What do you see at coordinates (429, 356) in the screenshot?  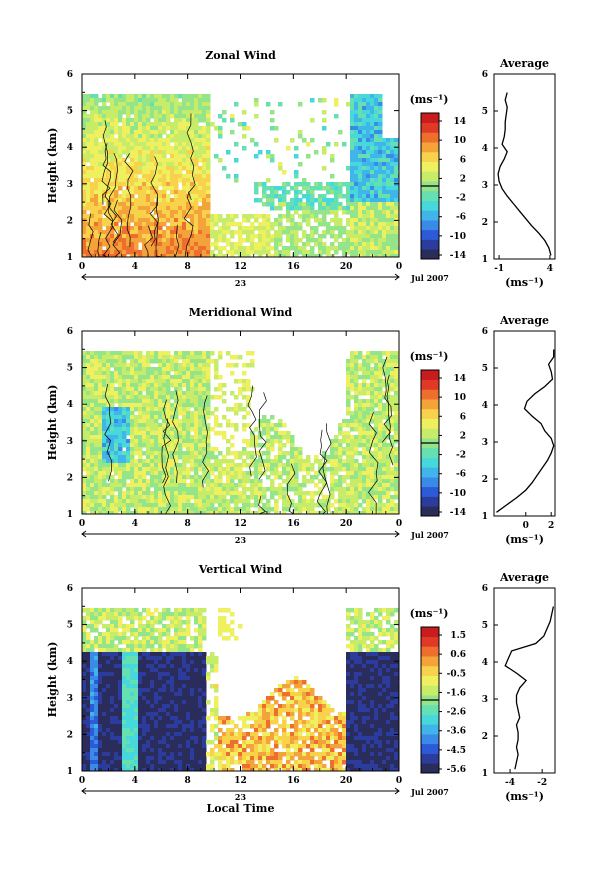 I see `colorbar-unit-label: (ms⁻¹)` at bounding box center [429, 356].